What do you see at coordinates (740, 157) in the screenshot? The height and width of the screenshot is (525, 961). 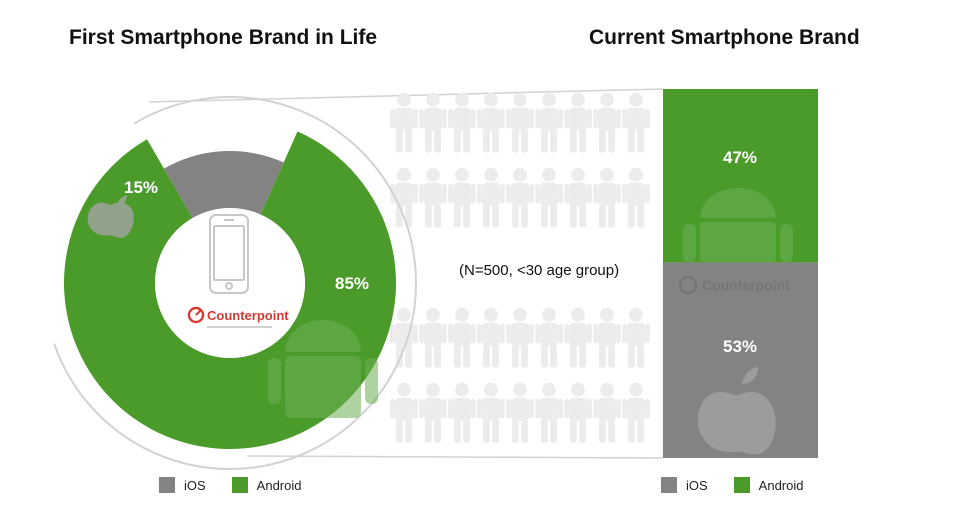 I see `bar-label-android: 47%` at bounding box center [740, 157].